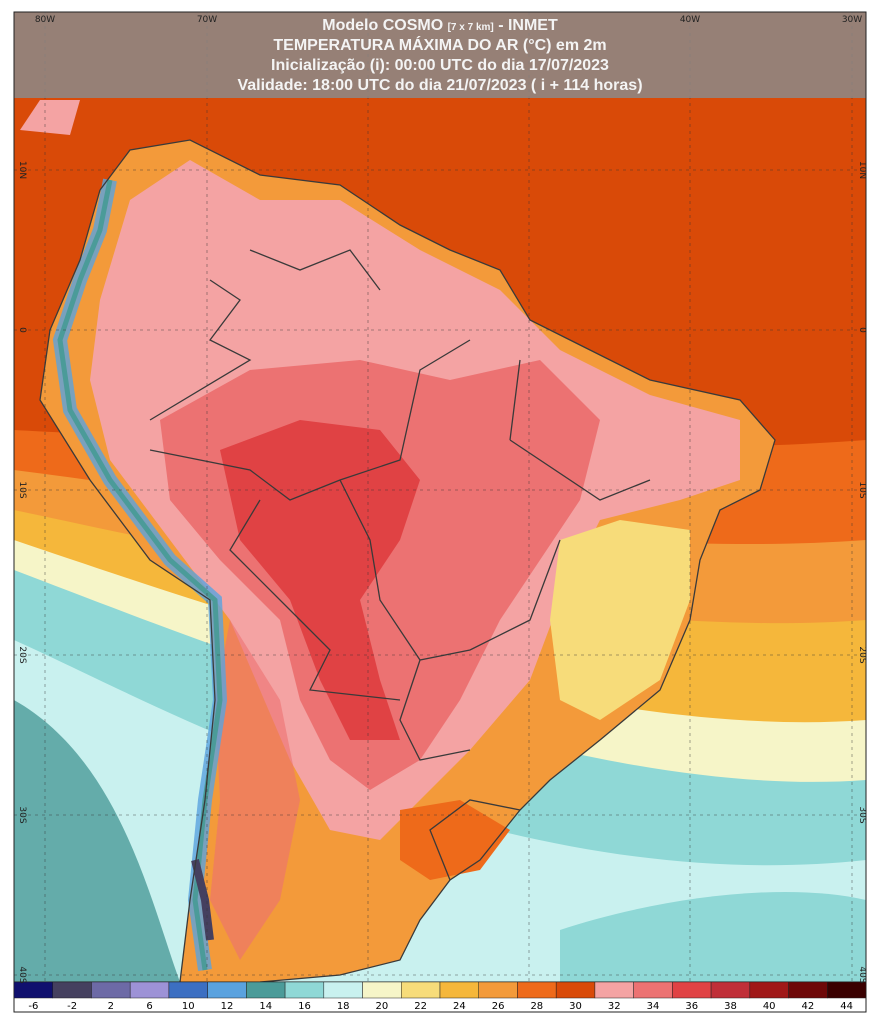  I want to click on title-band, so click(440, 55).